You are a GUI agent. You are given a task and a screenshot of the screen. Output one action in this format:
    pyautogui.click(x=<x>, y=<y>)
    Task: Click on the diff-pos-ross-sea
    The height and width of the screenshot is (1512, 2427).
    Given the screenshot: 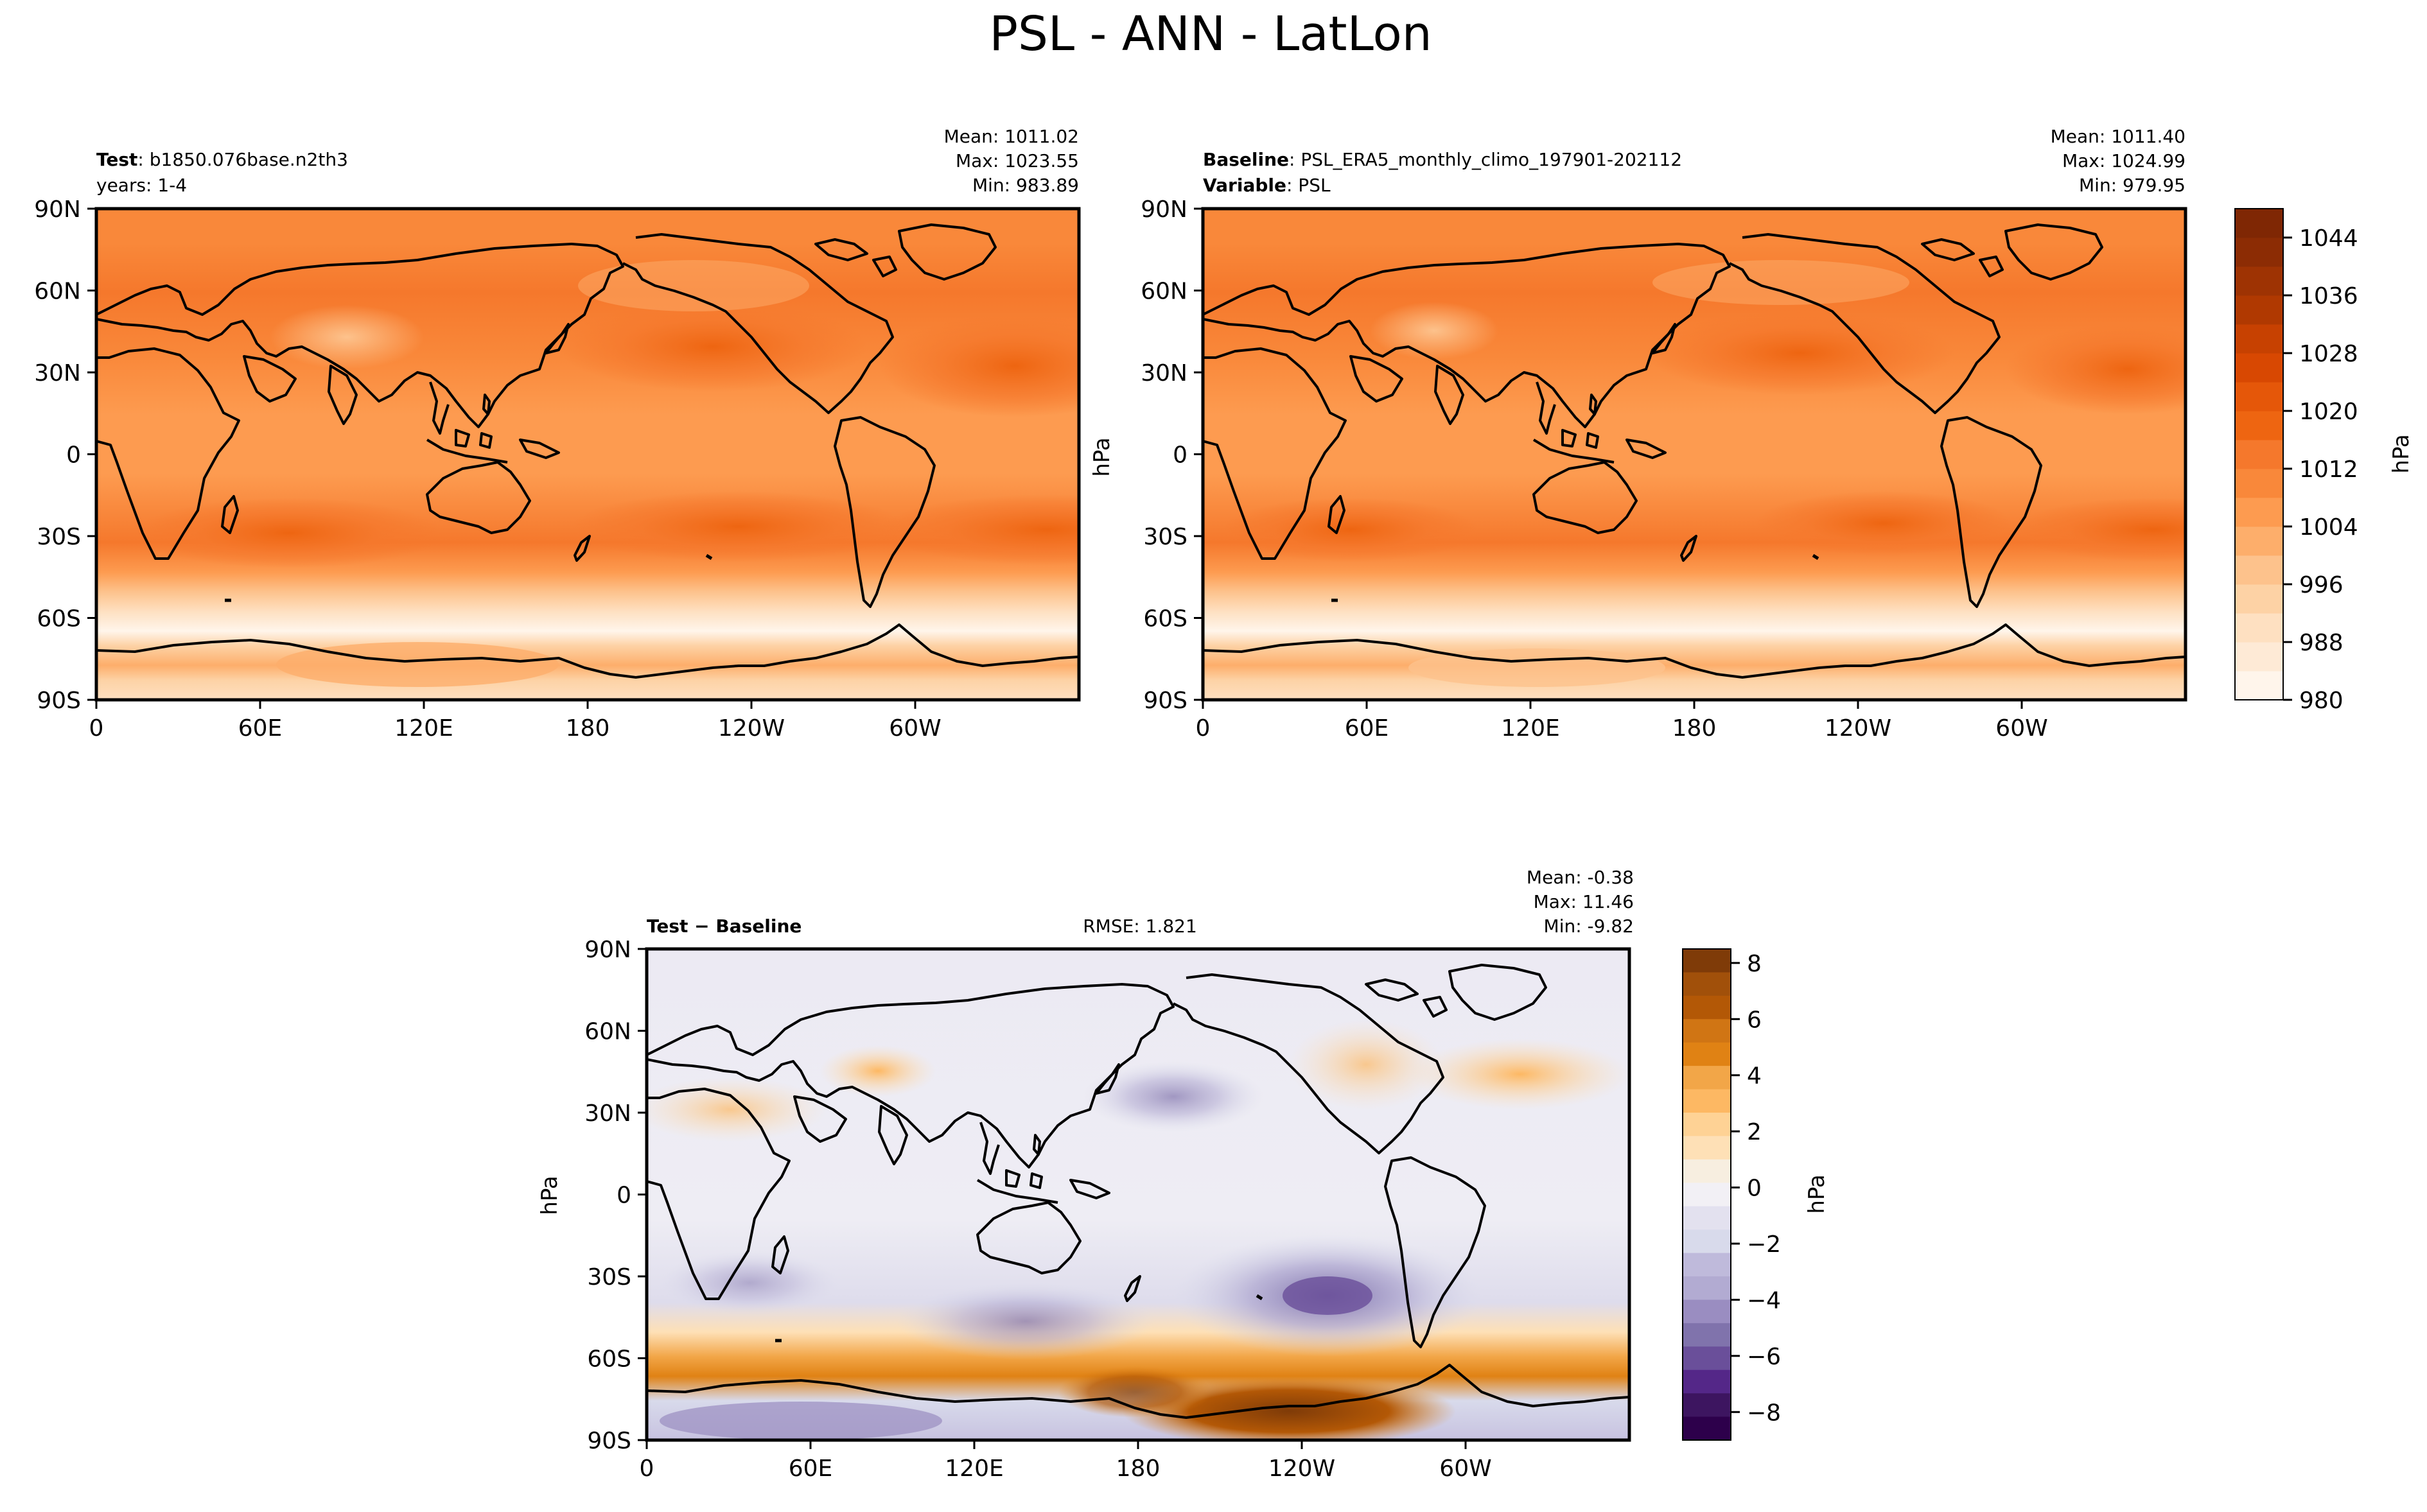 What is the action you would take?
    pyautogui.click(x=1135, y=1392)
    